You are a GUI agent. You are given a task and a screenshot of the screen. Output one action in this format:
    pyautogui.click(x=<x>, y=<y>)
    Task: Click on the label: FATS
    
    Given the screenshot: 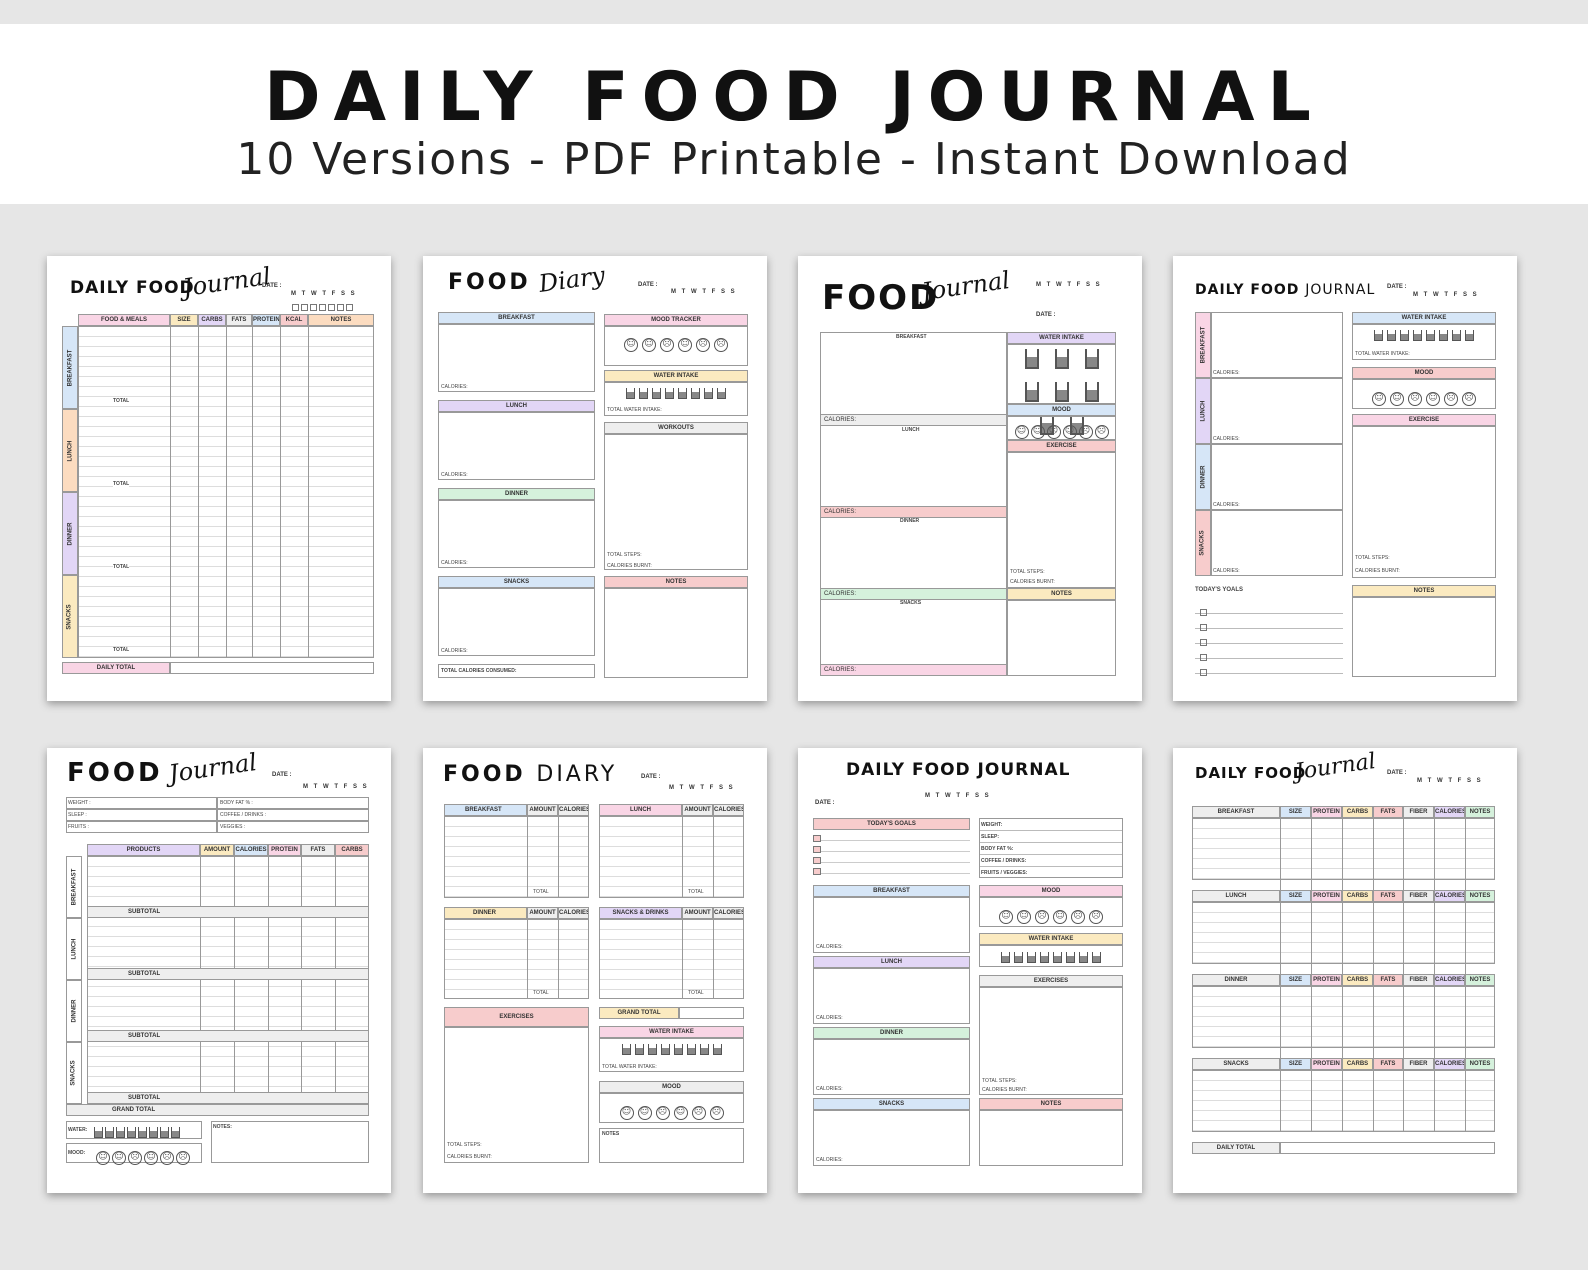 What is the action you would take?
    pyautogui.click(x=1388, y=812)
    